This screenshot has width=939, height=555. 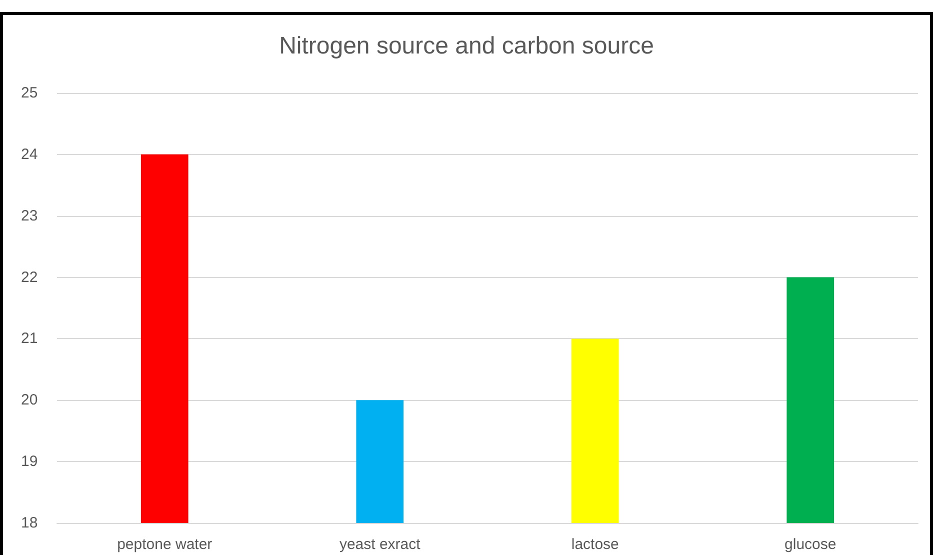 I want to click on y-tick-label: 19, so click(x=29, y=461).